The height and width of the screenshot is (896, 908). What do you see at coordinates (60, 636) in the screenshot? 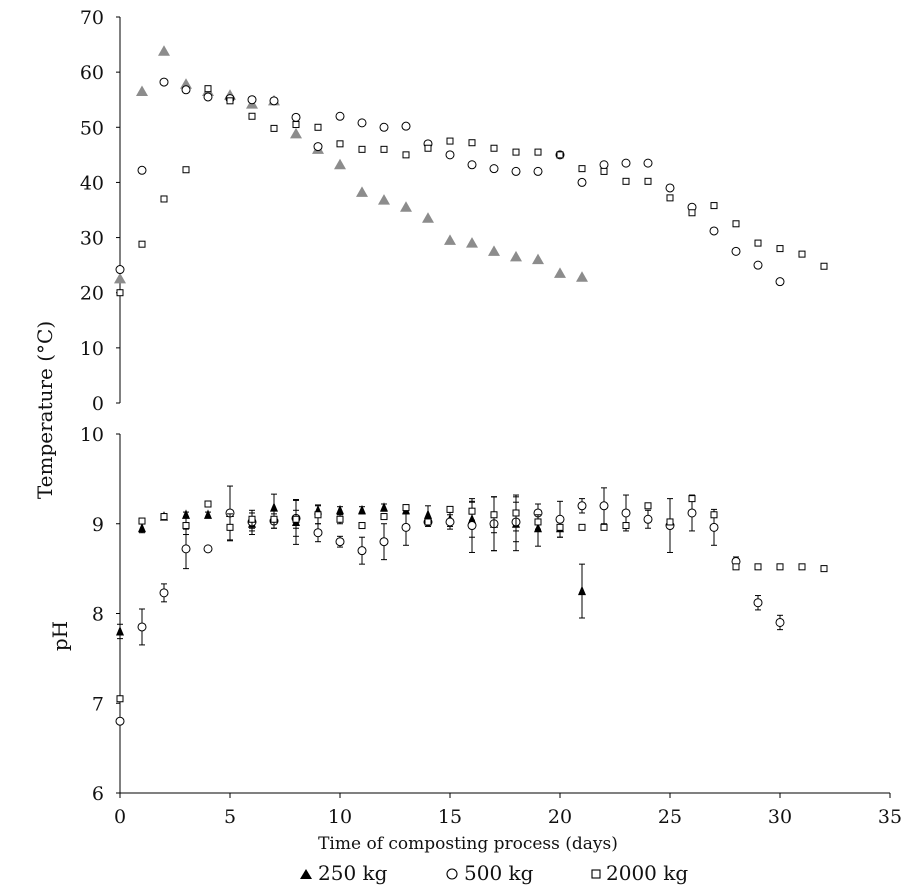
I see `ph-axis-title: pH` at bounding box center [60, 636].